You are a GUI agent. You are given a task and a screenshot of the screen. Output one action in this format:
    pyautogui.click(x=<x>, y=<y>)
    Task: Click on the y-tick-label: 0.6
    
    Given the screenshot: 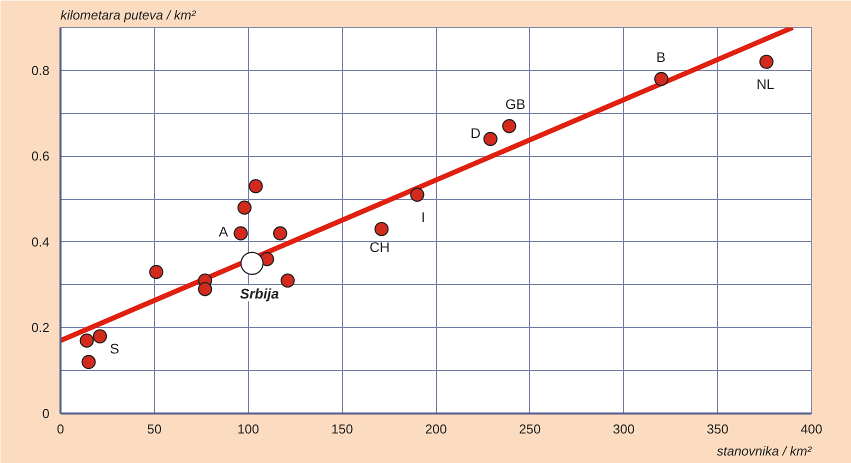 What is the action you would take?
    pyautogui.click(x=40, y=156)
    